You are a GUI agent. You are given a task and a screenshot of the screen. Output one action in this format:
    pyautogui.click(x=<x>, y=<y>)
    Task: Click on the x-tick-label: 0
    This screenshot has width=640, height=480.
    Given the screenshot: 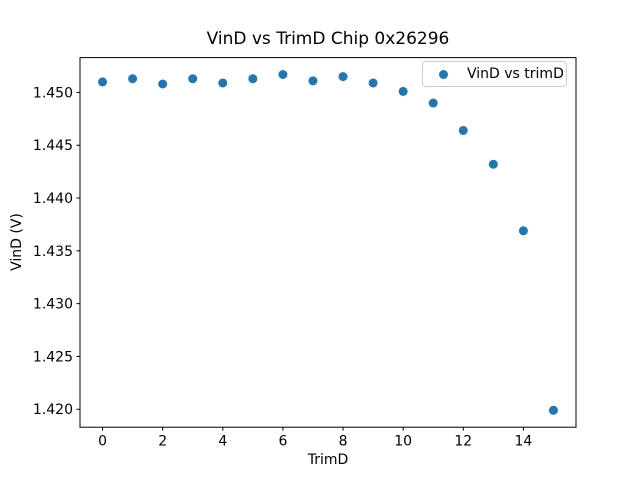 What is the action you would take?
    pyautogui.click(x=102, y=442)
    